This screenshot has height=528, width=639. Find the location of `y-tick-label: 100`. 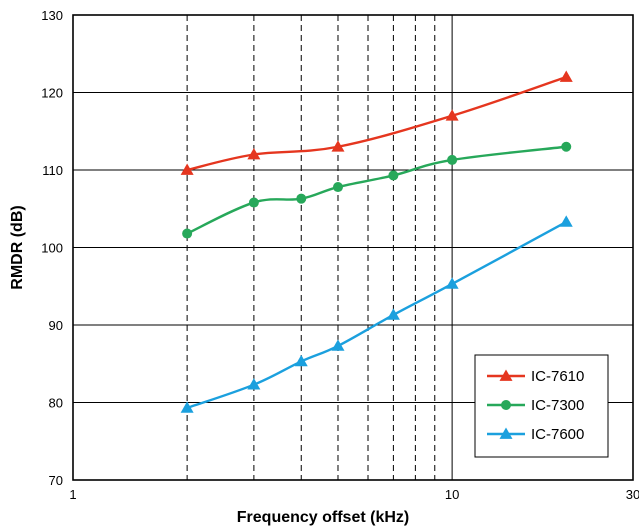

y-tick-label: 100 is located at coordinates (52, 248).